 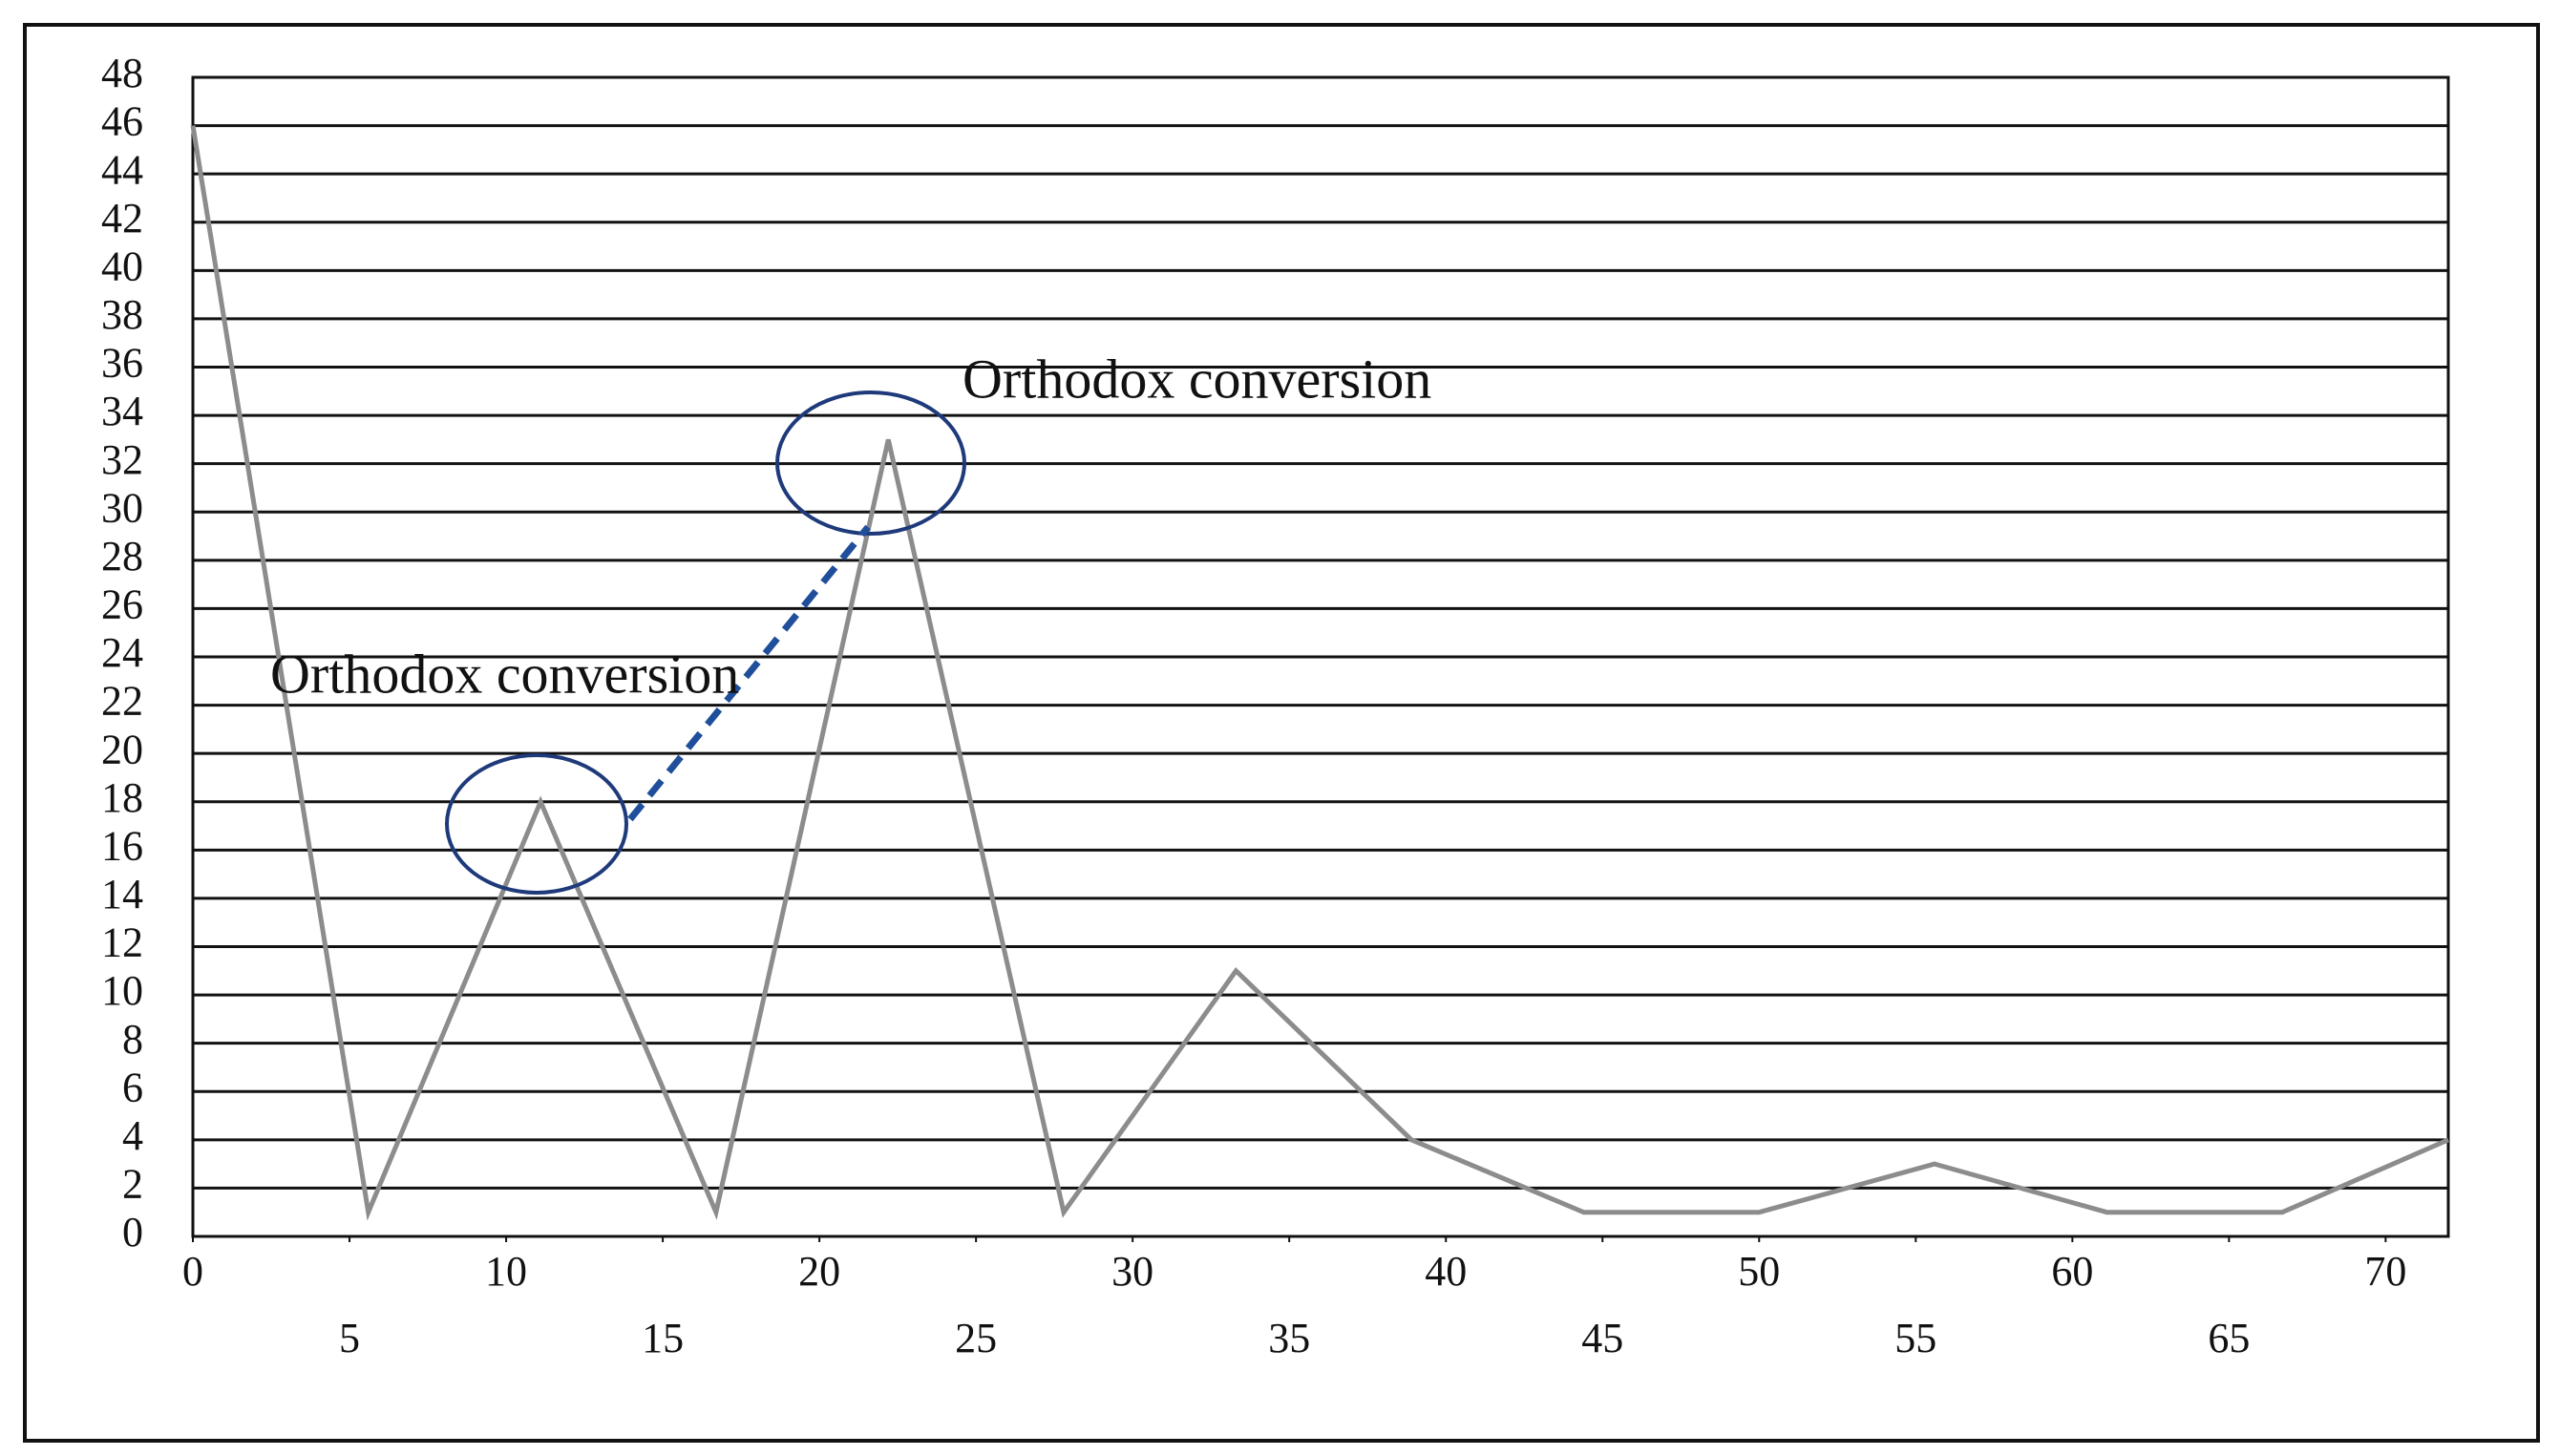 I want to click on y-tick-label: 0, so click(x=132, y=1232).